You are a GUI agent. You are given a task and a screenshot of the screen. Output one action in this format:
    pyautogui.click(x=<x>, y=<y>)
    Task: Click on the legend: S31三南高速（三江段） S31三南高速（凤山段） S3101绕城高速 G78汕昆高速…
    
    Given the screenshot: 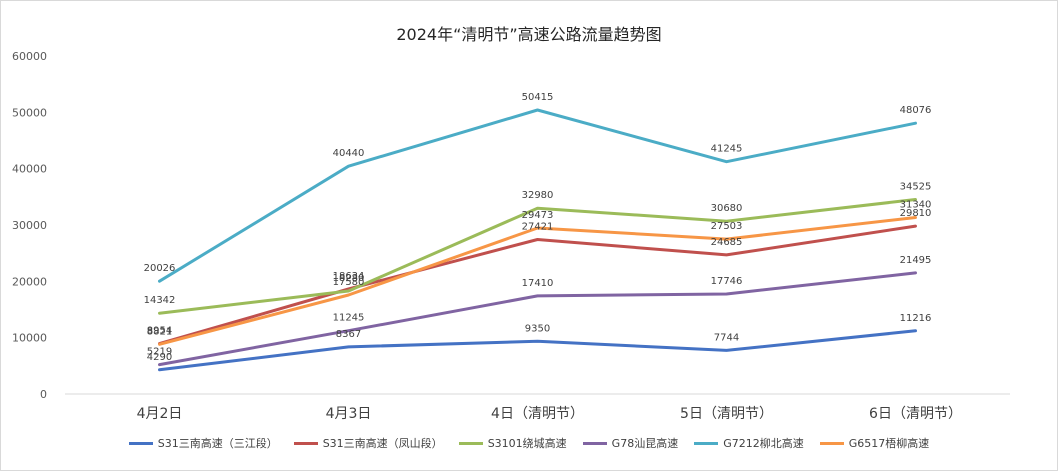 What is the action you would take?
    pyautogui.click(x=529, y=443)
    